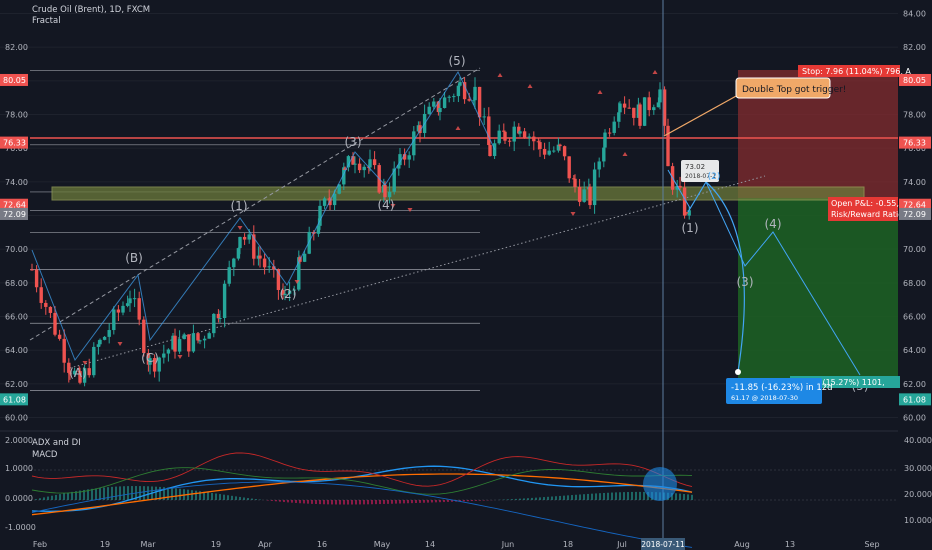 Image resolution: width=932 pixels, height=550 pixels. Describe the element at coordinates (660, 484) in the screenshot. I see `highlight-circle` at that location.